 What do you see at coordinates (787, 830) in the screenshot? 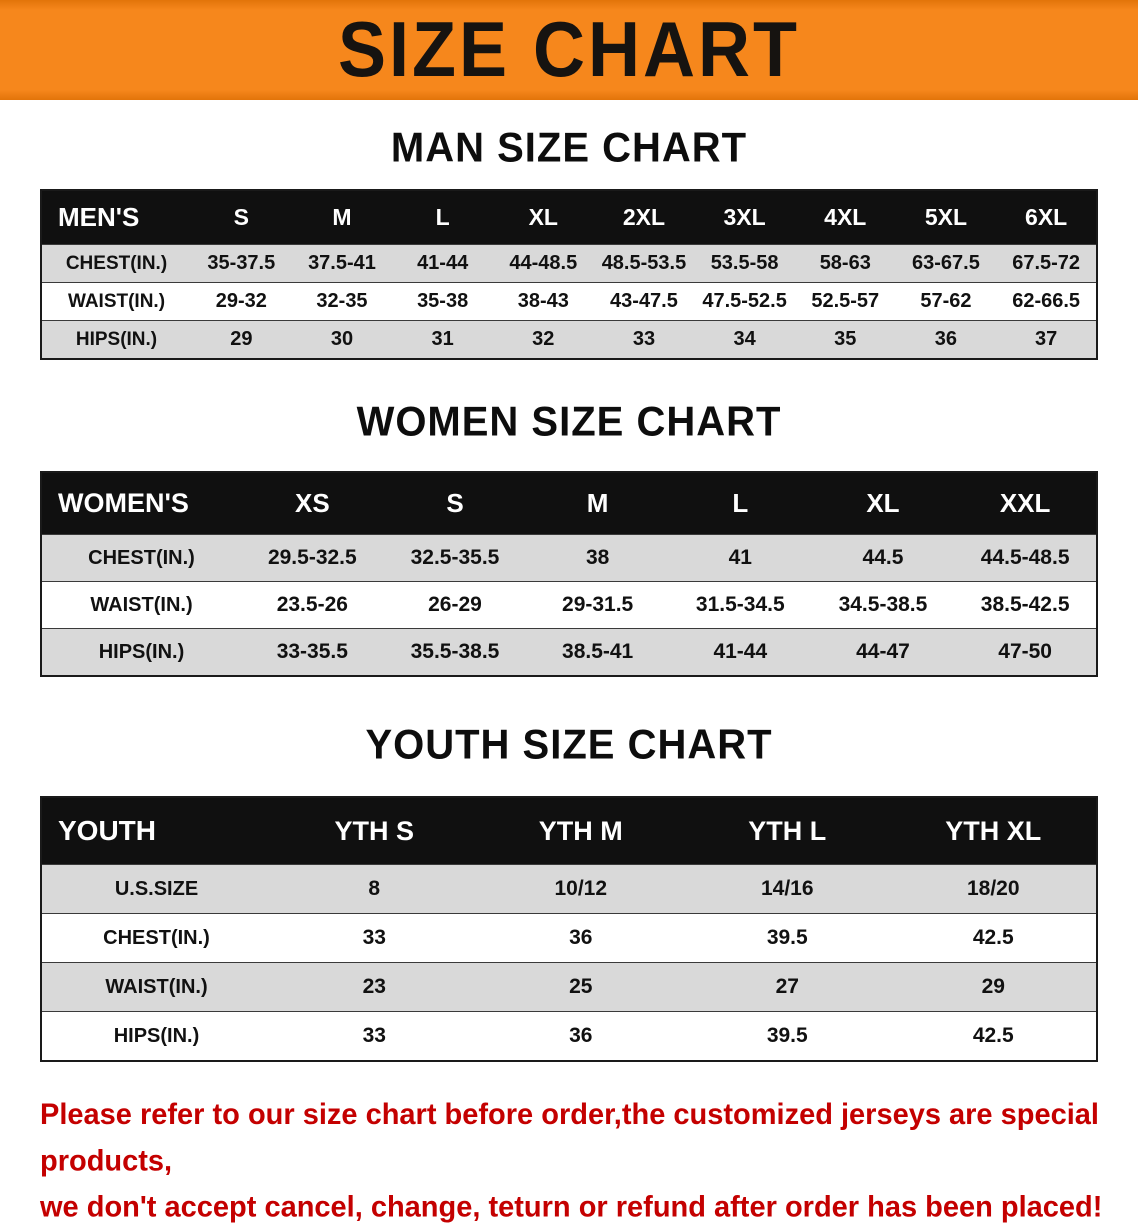
I see `size-column-header: YTH L` at bounding box center [787, 830].